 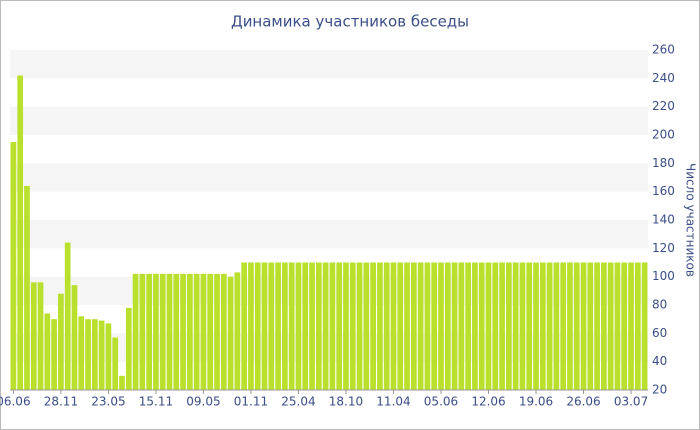 What do you see at coordinates (659, 333) in the screenshot?
I see `y-tick-label: 60` at bounding box center [659, 333].